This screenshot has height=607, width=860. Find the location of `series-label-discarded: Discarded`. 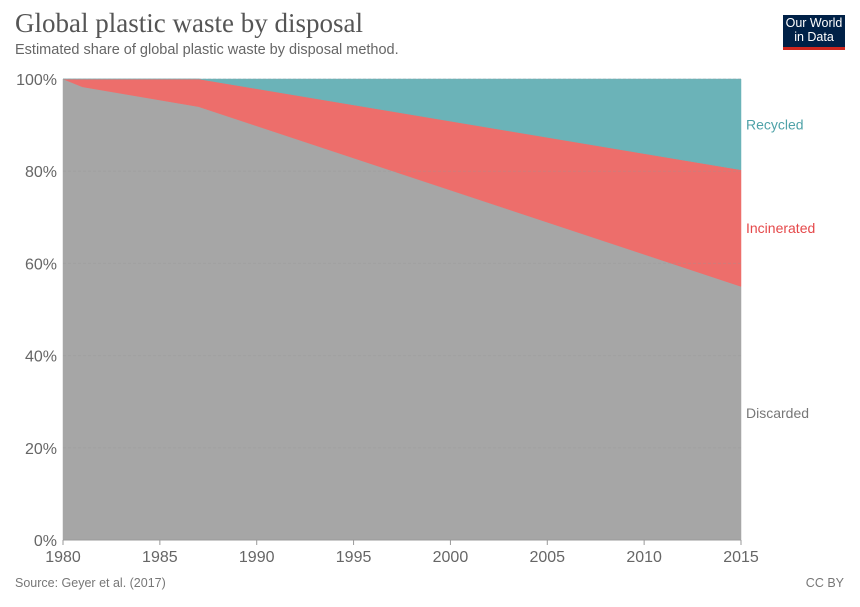

series-label-discarded: Discarded is located at coordinates (777, 413).